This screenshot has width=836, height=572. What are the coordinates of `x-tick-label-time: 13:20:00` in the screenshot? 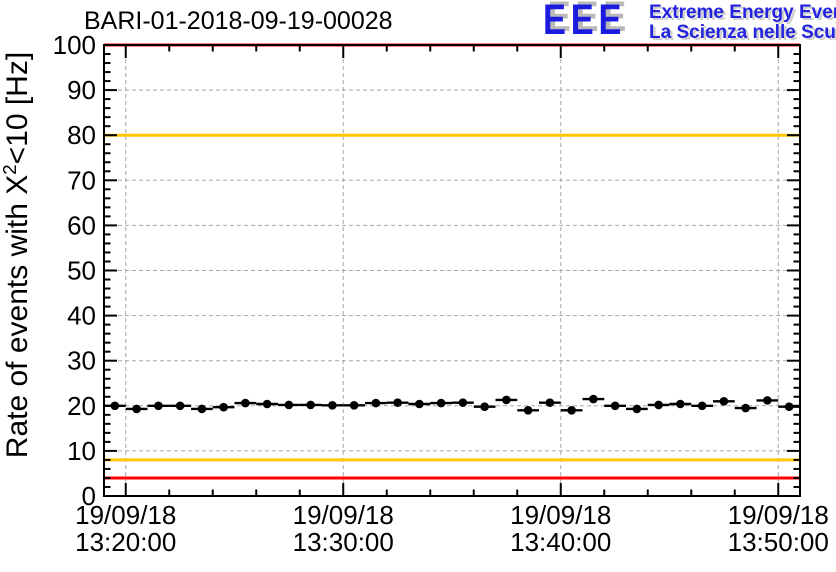 It's located at (125, 542).